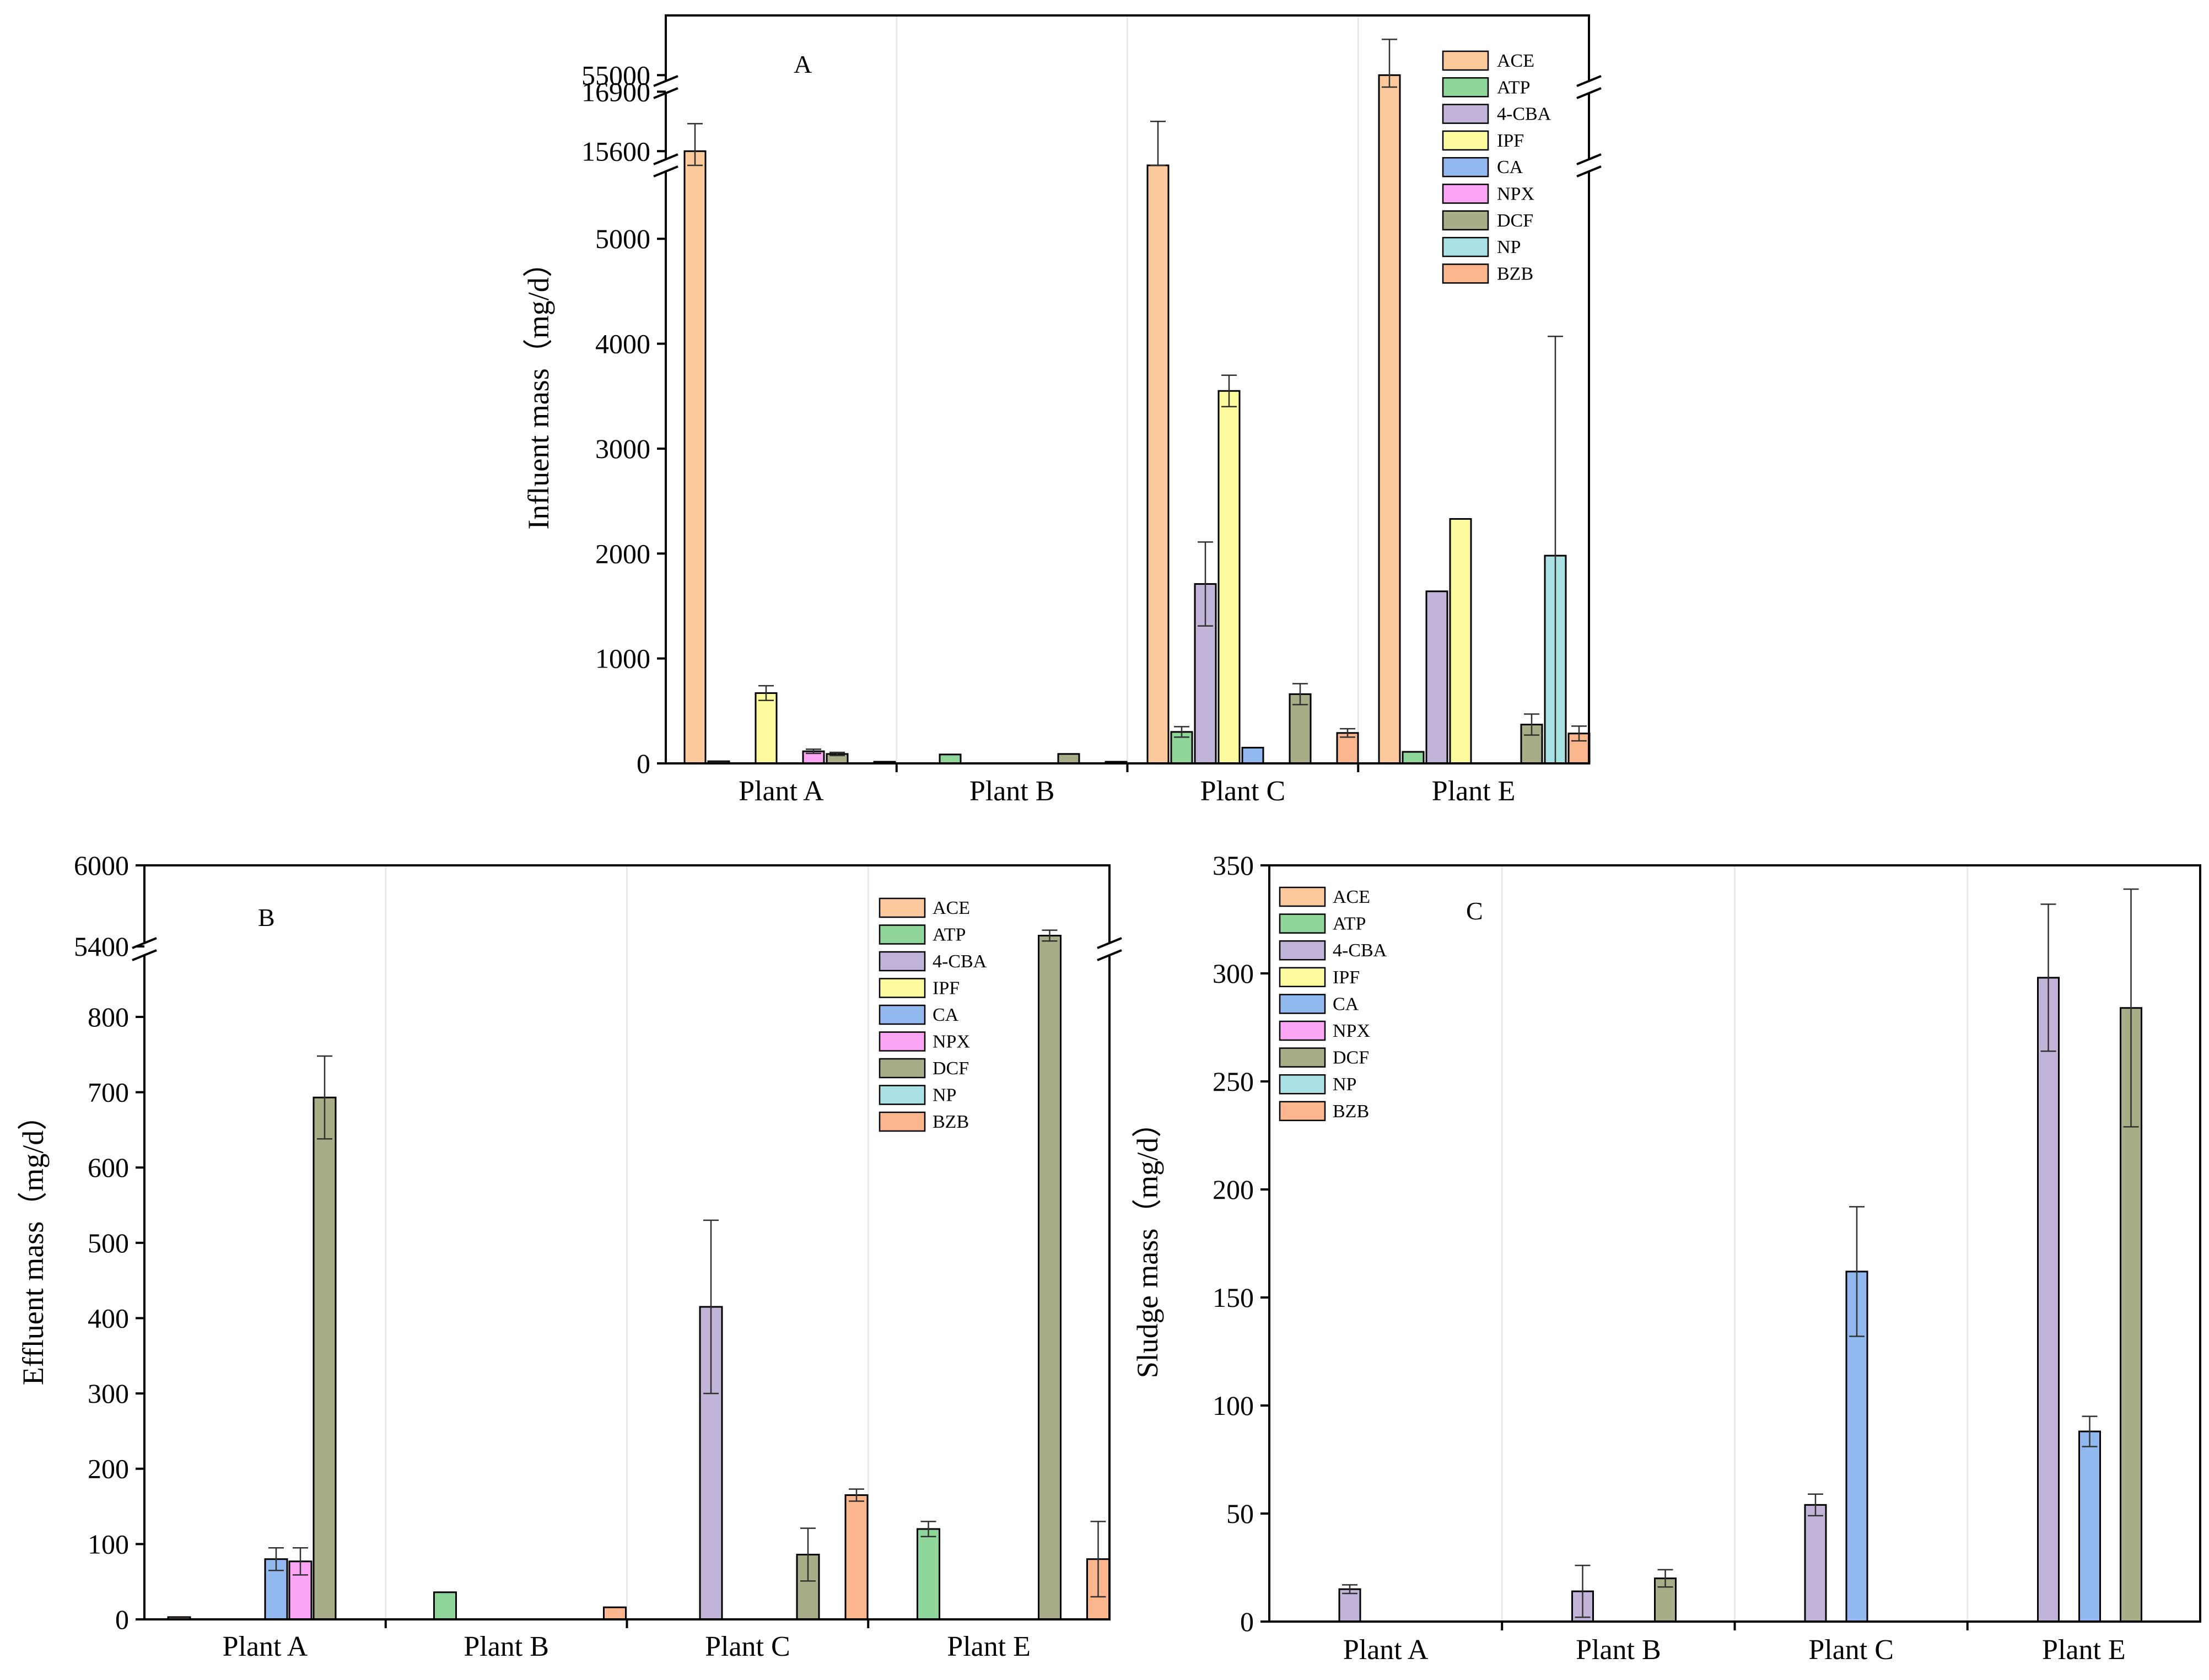 Image resolution: width=2209 pixels, height=1680 pixels. I want to click on bar-a-plant-c-ace, so click(1158, 464).